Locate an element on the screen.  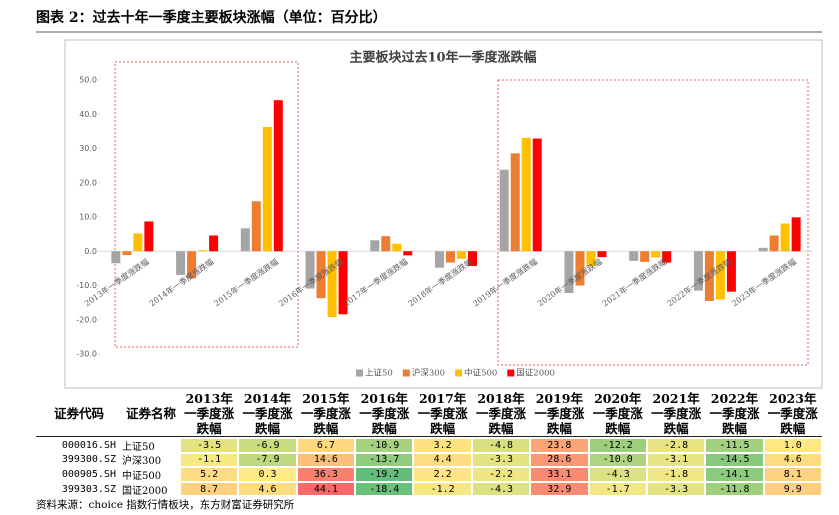
table-value: 14.6 is located at coordinates (326, 460).